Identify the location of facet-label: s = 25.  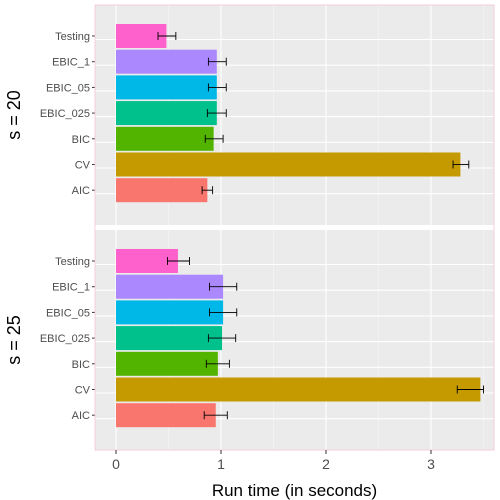
(14, 340).